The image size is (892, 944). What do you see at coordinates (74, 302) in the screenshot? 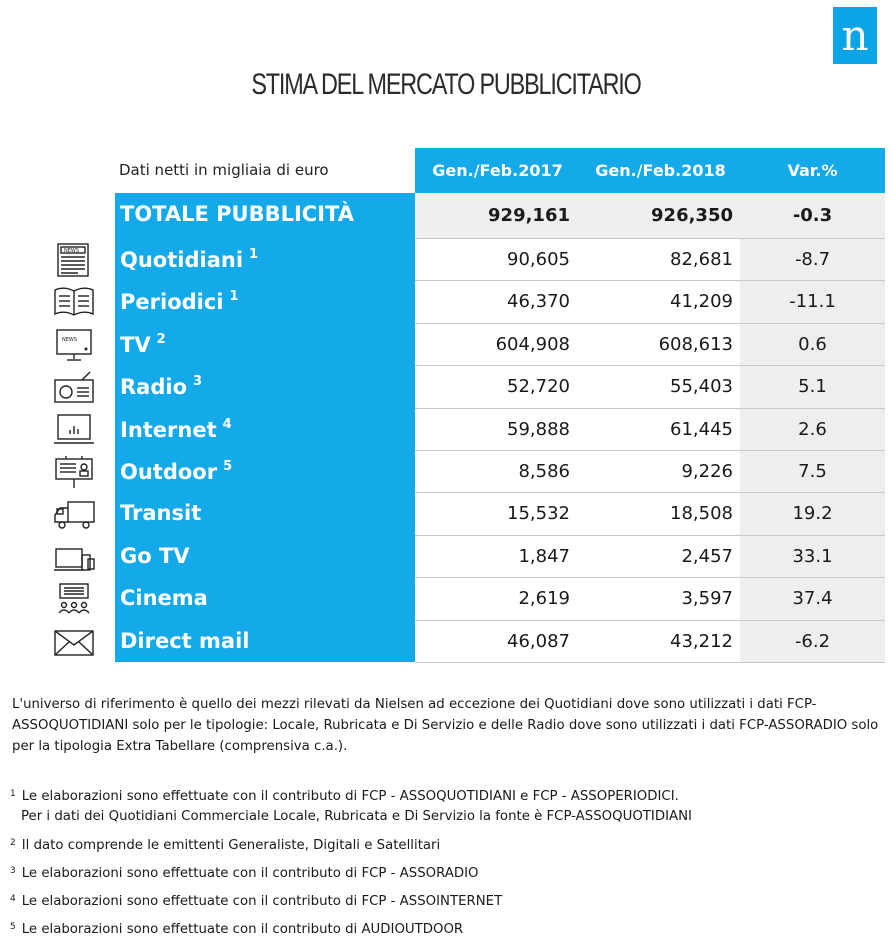
I see `open-book-icon` at bounding box center [74, 302].